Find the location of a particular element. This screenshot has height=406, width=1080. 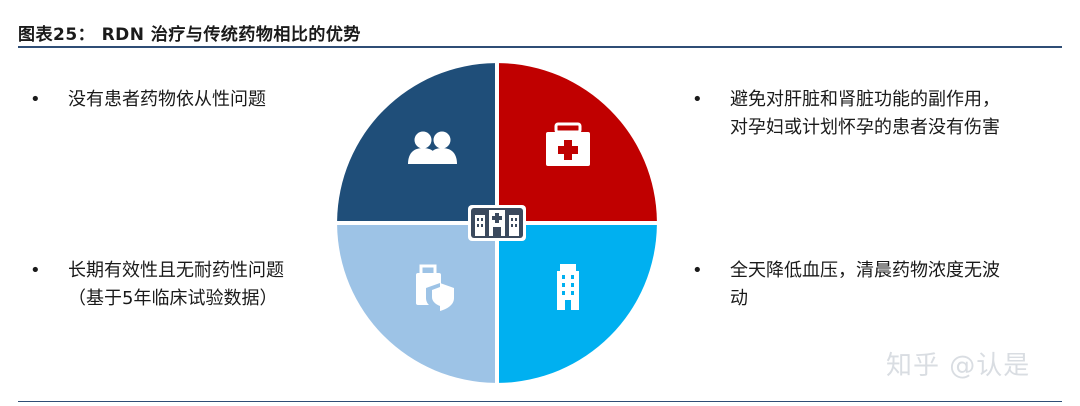

point-line: 避免对肝脏和肾脏功能的副作用， is located at coordinates (865, 99).